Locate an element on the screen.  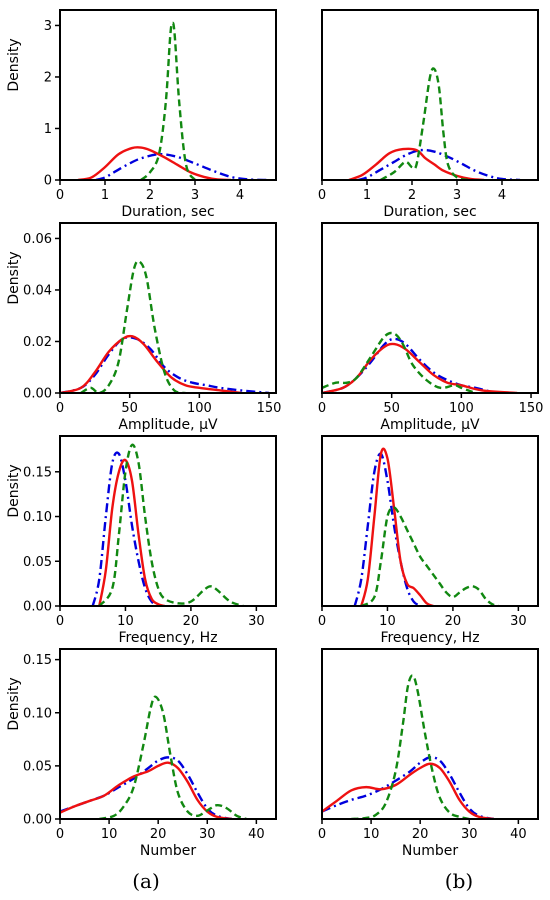
chart-panel: 0 50 100 150 Amplitude, µV is located at coordinates (431, 327).